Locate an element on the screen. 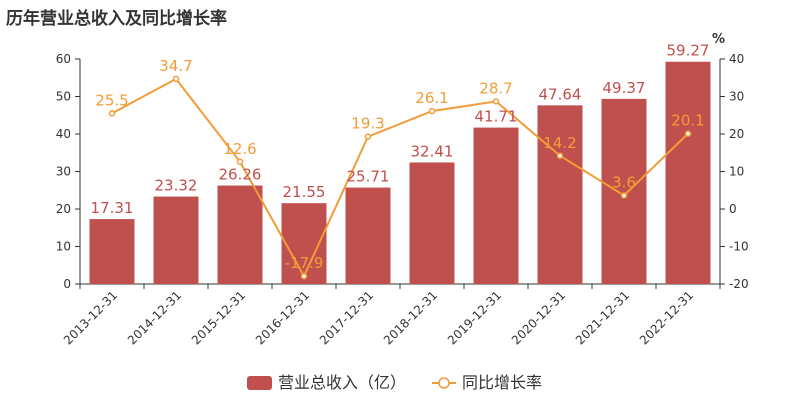  legend-bar-swatch is located at coordinates (259, 383).